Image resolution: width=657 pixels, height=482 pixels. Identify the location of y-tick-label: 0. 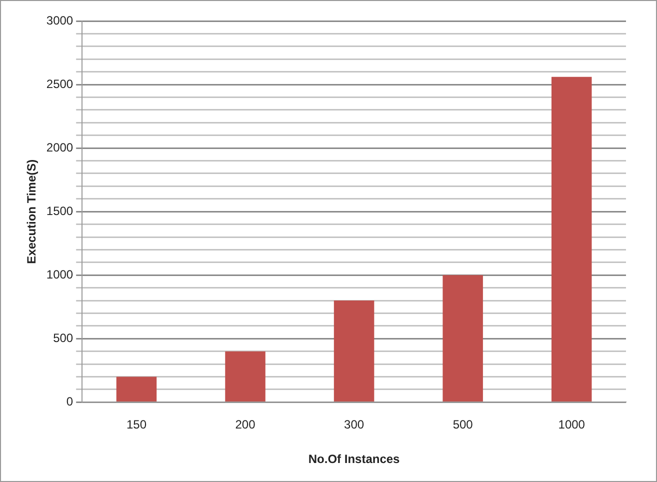
(70, 401).